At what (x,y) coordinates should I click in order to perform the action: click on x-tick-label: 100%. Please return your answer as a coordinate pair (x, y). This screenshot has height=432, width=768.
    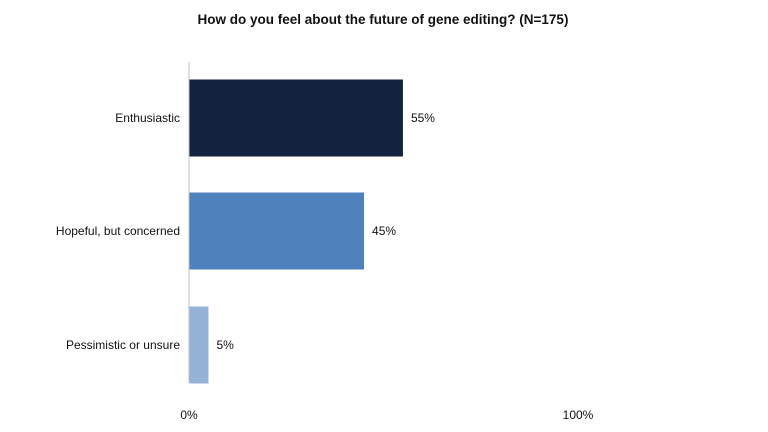
    Looking at the image, I should click on (578, 415).